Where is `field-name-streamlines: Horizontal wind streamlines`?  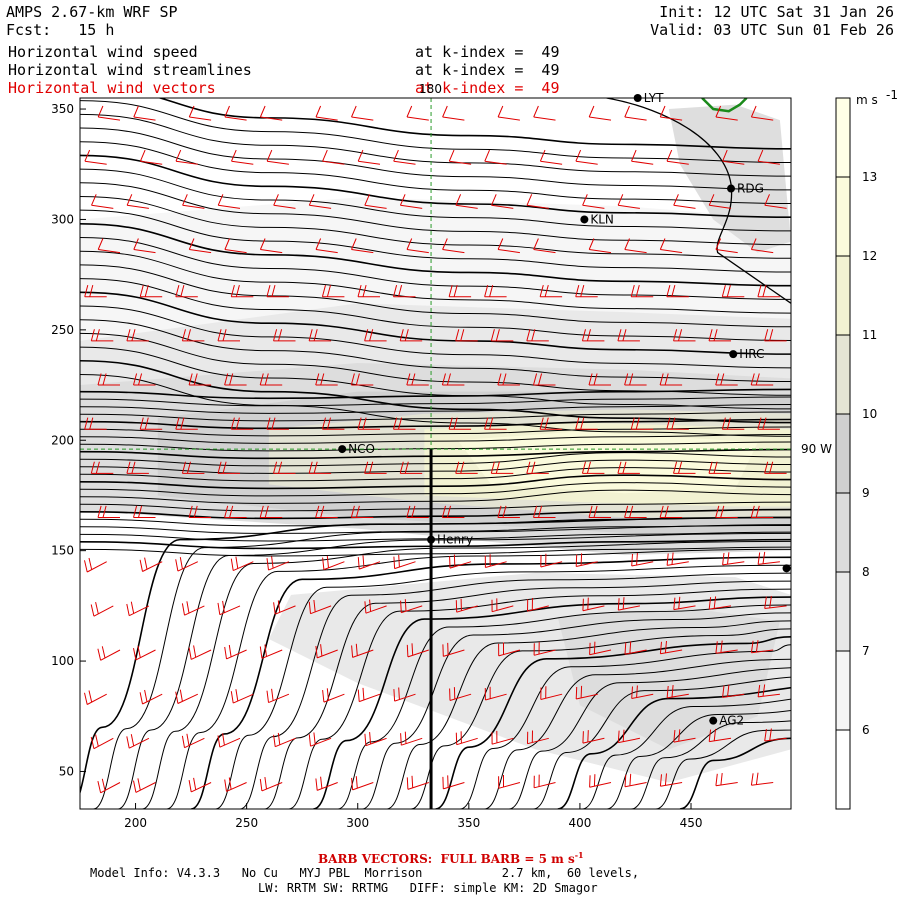 field-name-streamlines: Horizontal wind streamlines is located at coordinates (130, 70).